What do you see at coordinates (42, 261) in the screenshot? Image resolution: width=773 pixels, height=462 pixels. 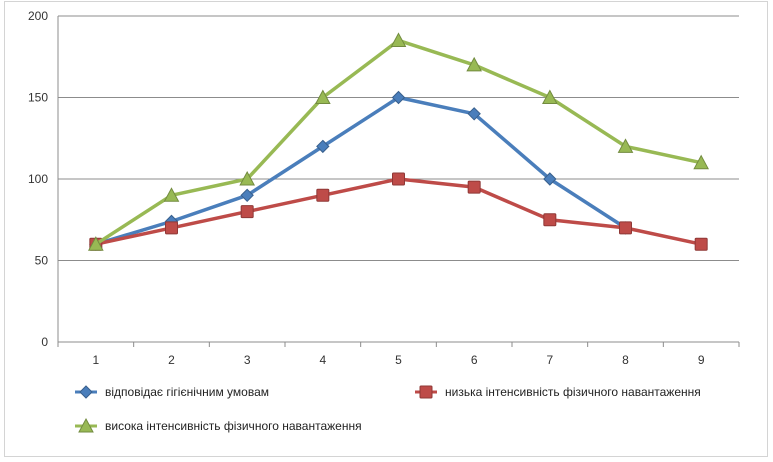 I see `y-tick-label: 50` at bounding box center [42, 261].